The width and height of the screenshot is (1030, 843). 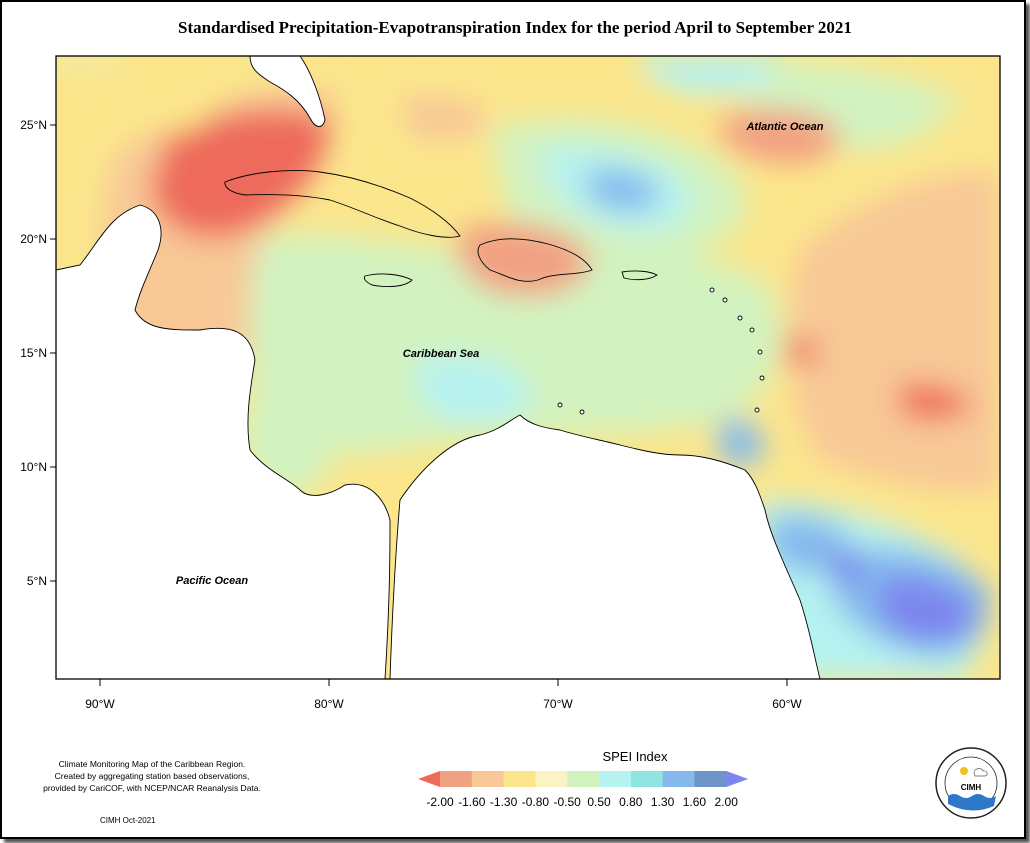 What do you see at coordinates (212, 581) in the screenshot?
I see `pacific-ocean-label: Pacific Ocean` at bounding box center [212, 581].